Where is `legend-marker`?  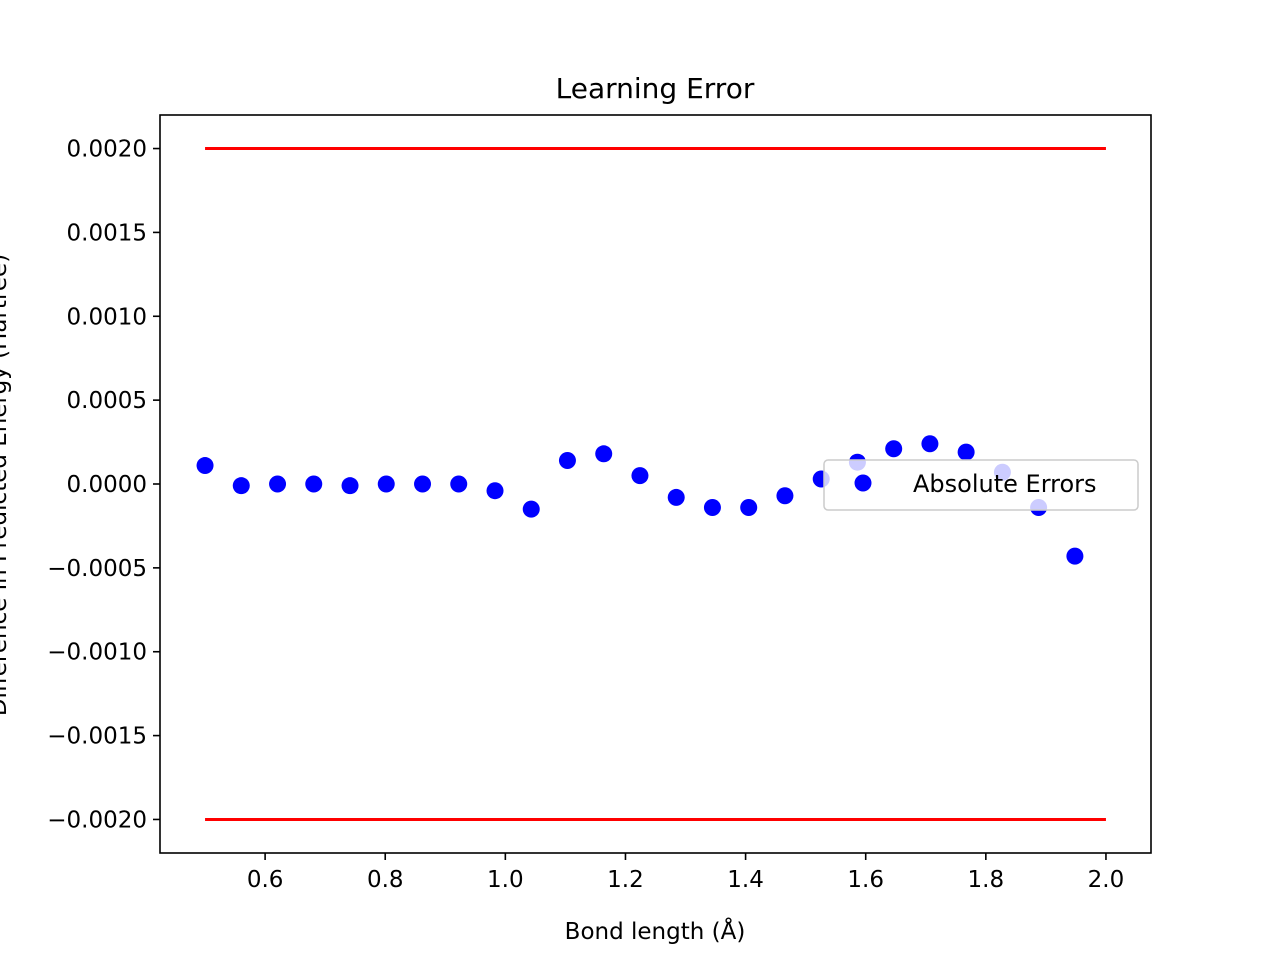
legend-marker is located at coordinates (863, 483).